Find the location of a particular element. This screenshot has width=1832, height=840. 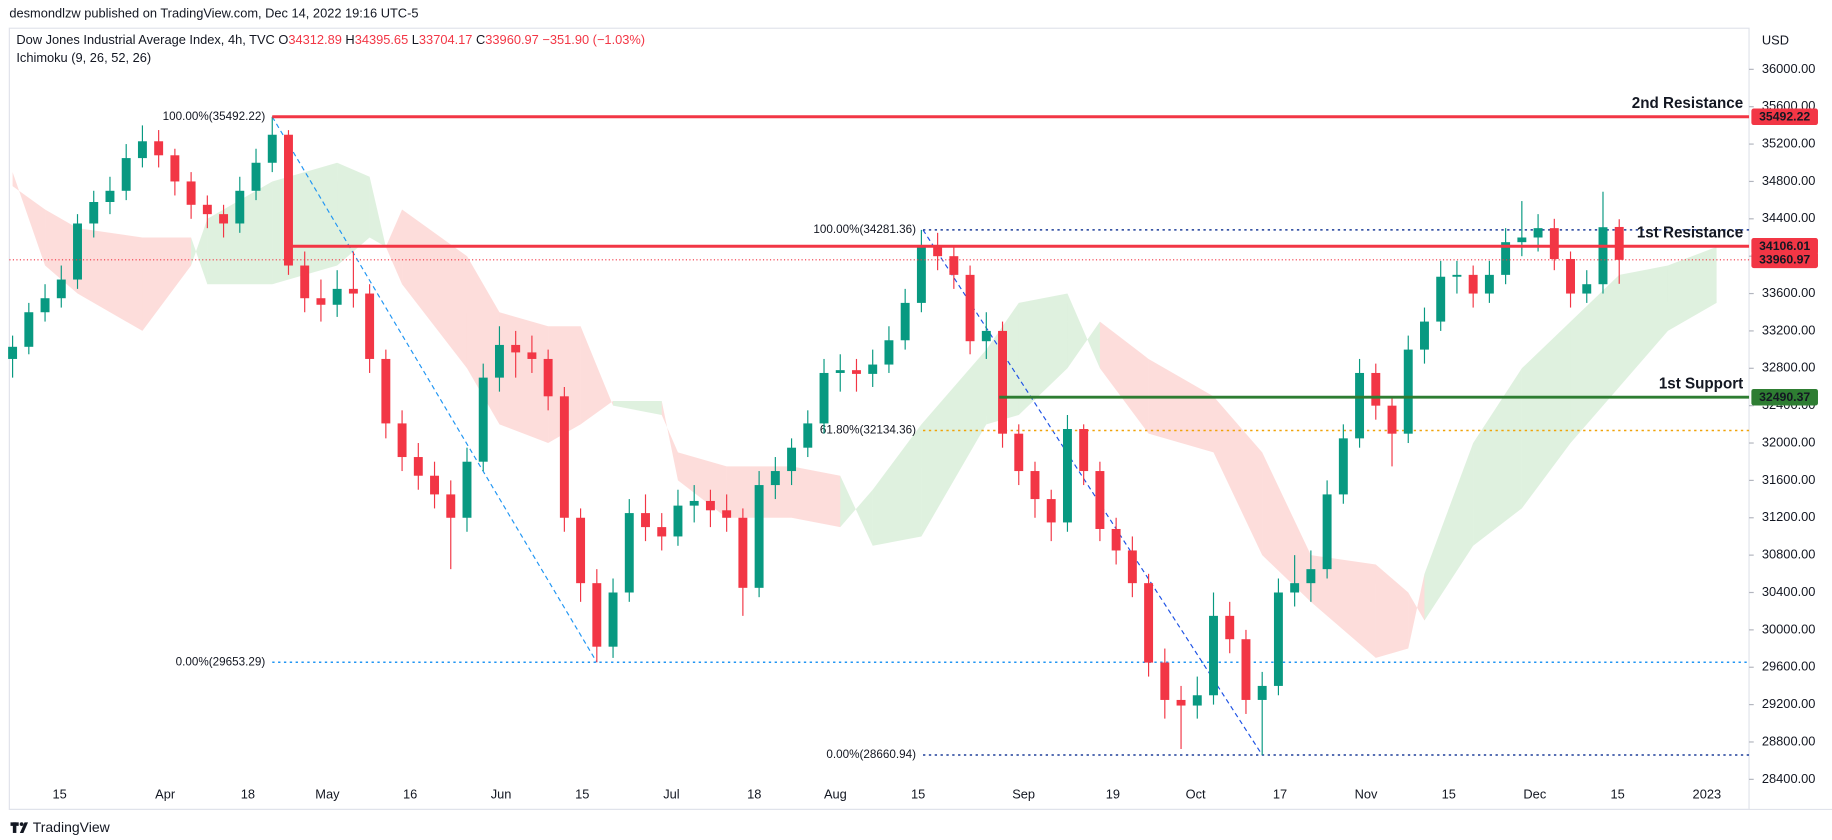

ohlc-key: C is located at coordinates (480, 40).